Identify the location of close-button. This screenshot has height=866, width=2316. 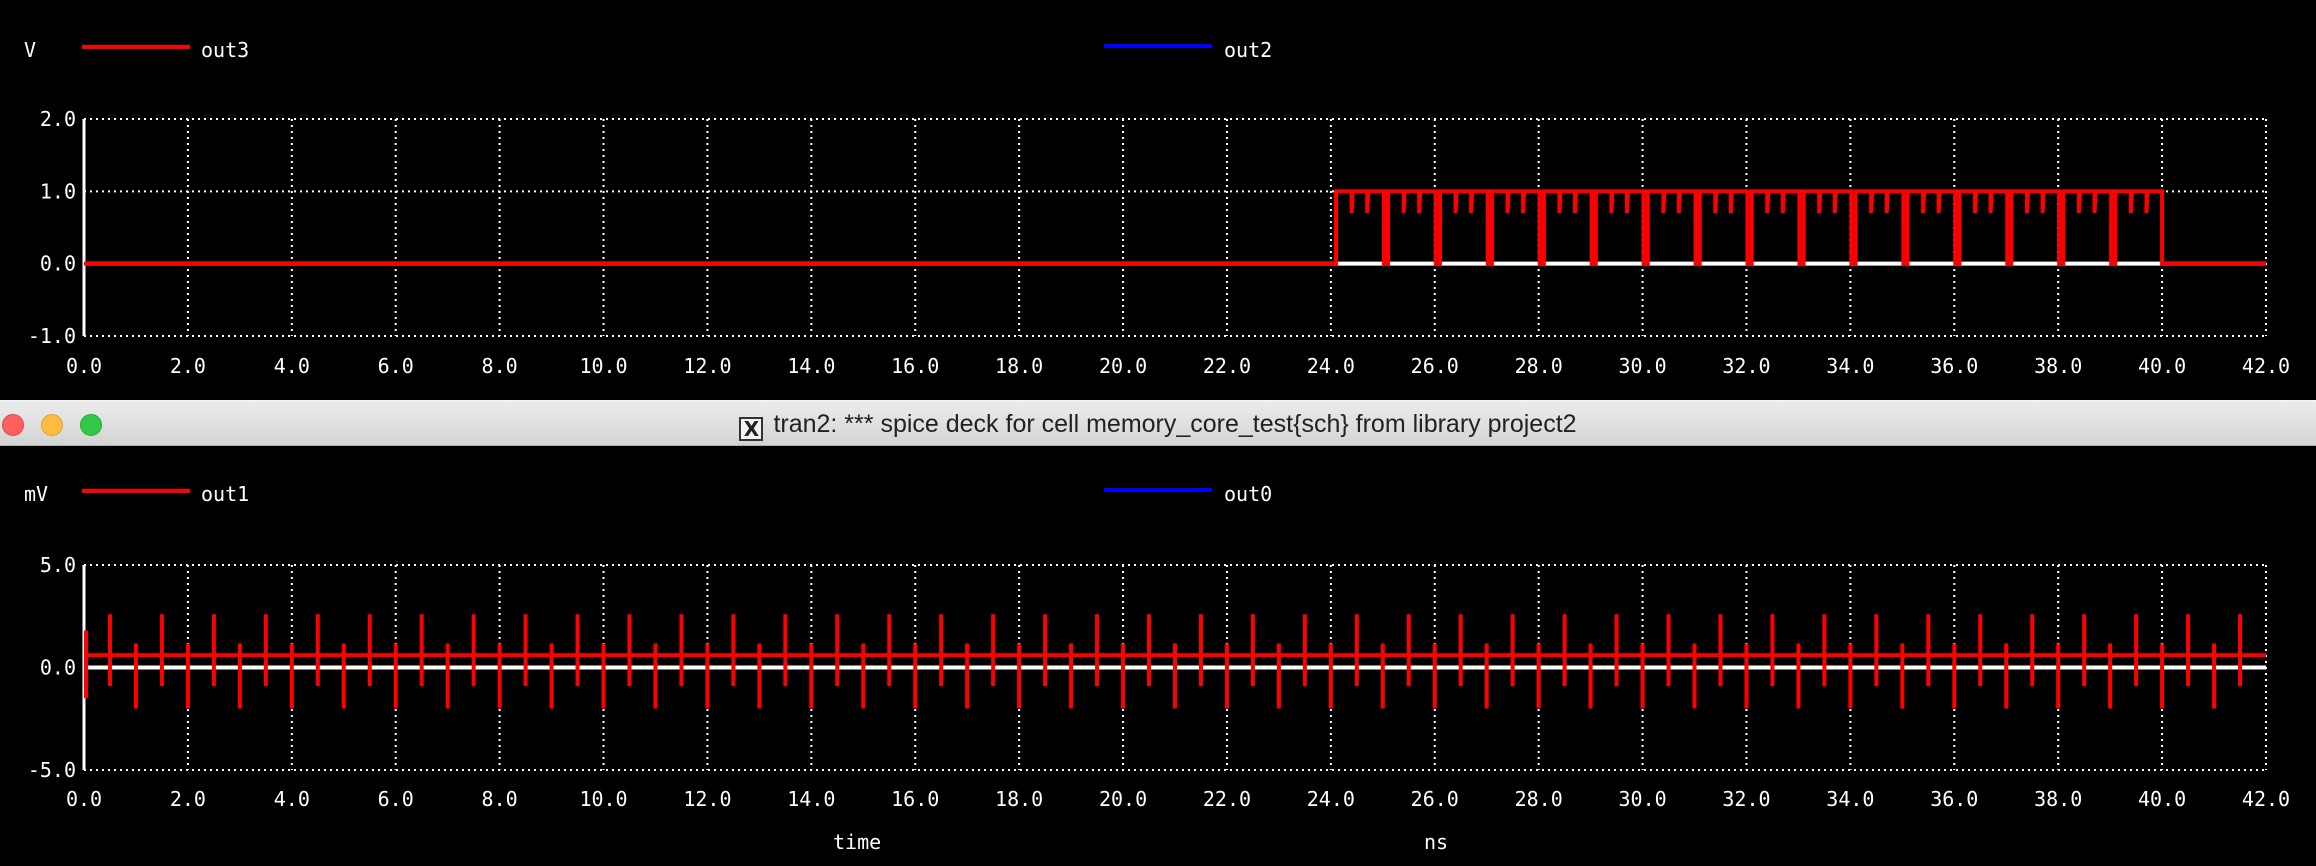
(13, 425).